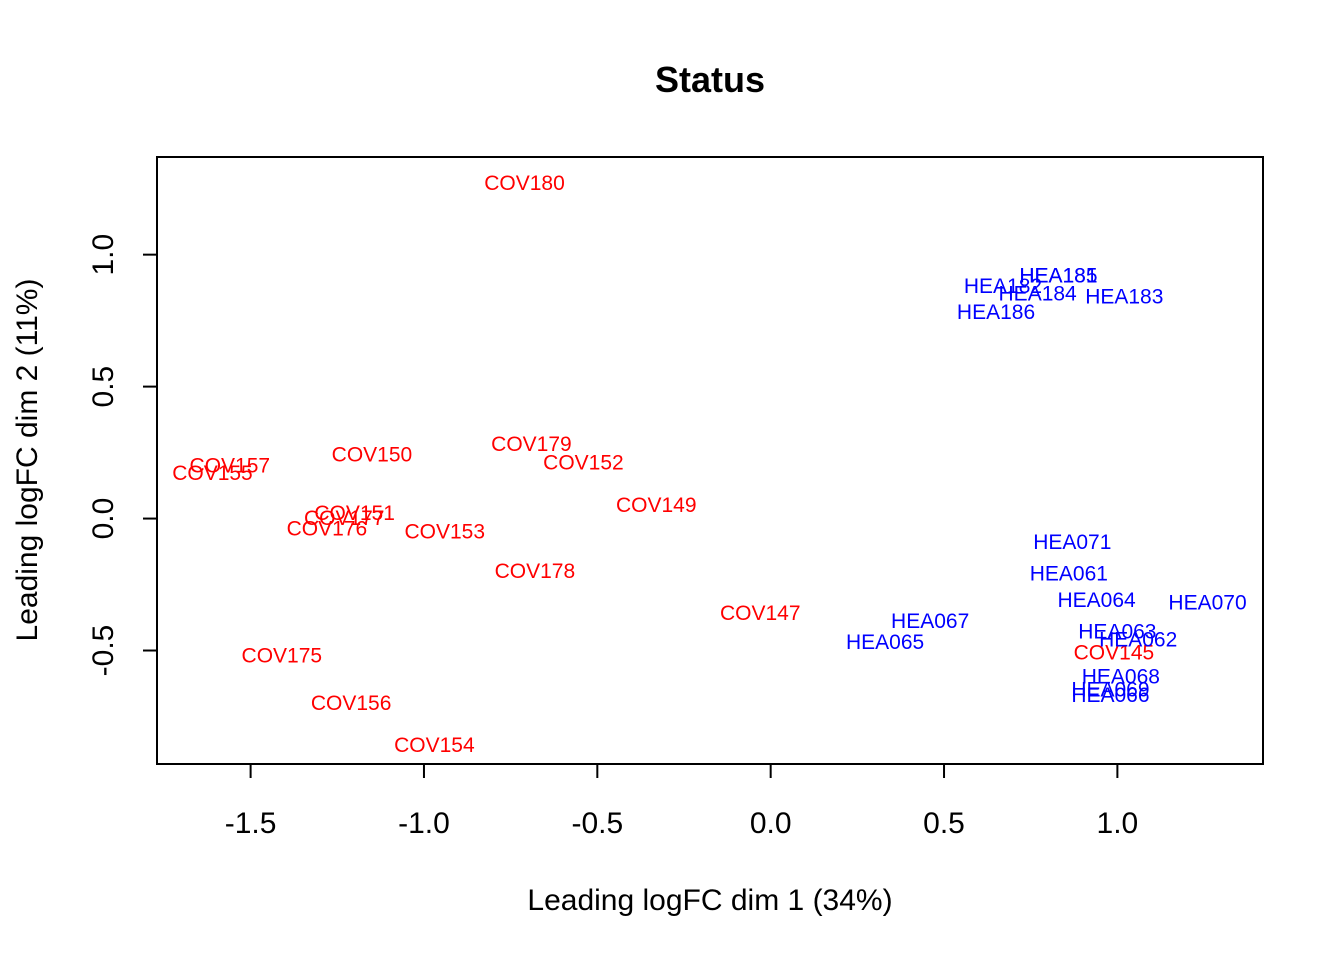 Image resolution: width=1344 pixels, height=960 pixels. I want to click on point-label: HEA186, so click(996, 312).